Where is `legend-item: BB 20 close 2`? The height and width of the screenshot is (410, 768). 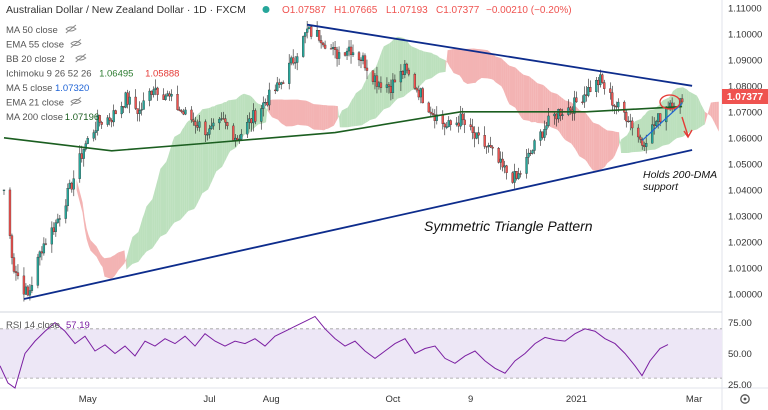
legend-item: BB 20 close 2 is located at coordinates (46, 59).